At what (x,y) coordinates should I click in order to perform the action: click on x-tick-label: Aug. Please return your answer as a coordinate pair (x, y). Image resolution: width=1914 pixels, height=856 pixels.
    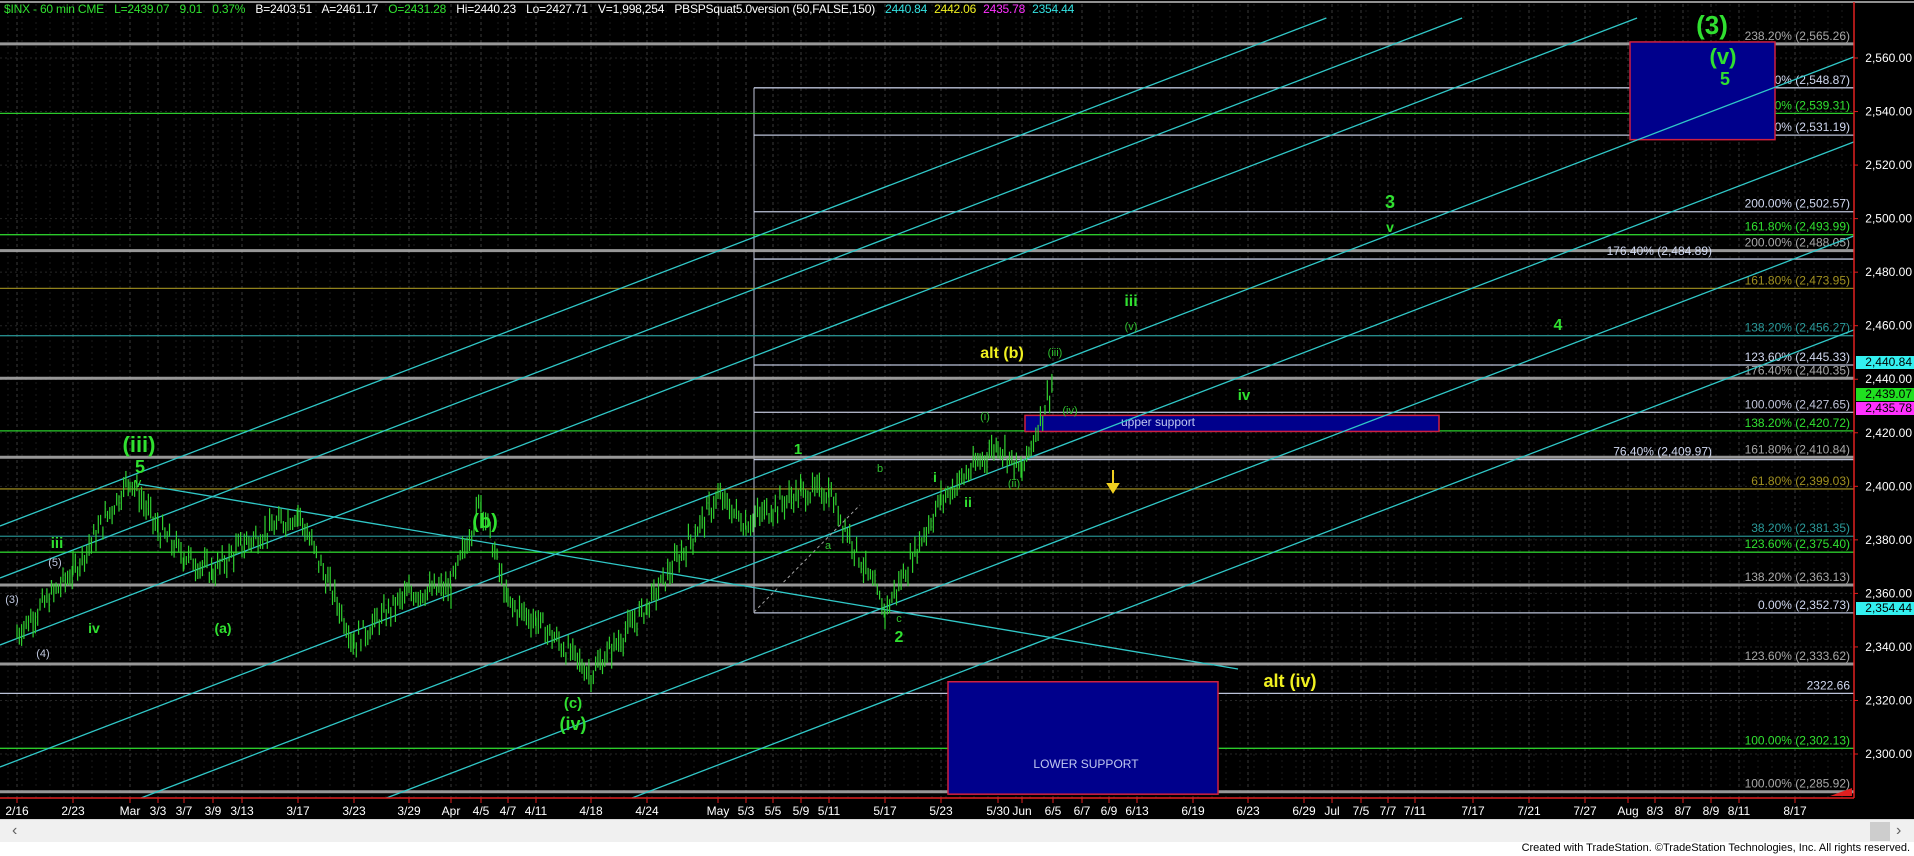
    Looking at the image, I should click on (1627, 811).